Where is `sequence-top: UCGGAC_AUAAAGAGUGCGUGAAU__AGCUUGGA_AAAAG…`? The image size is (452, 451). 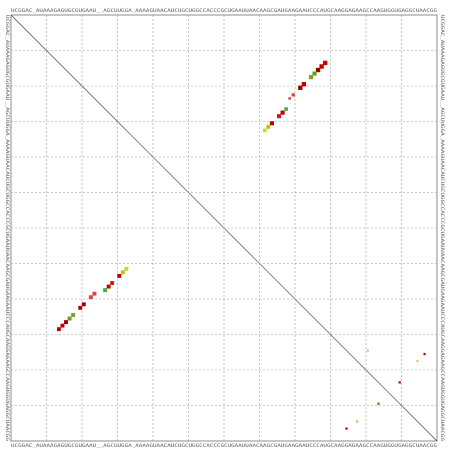 sequence-top: UCGGAC_AUAAAGAGUGCGUGAAU__AGCUUGGA_AAAAG… is located at coordinates (224, 10).